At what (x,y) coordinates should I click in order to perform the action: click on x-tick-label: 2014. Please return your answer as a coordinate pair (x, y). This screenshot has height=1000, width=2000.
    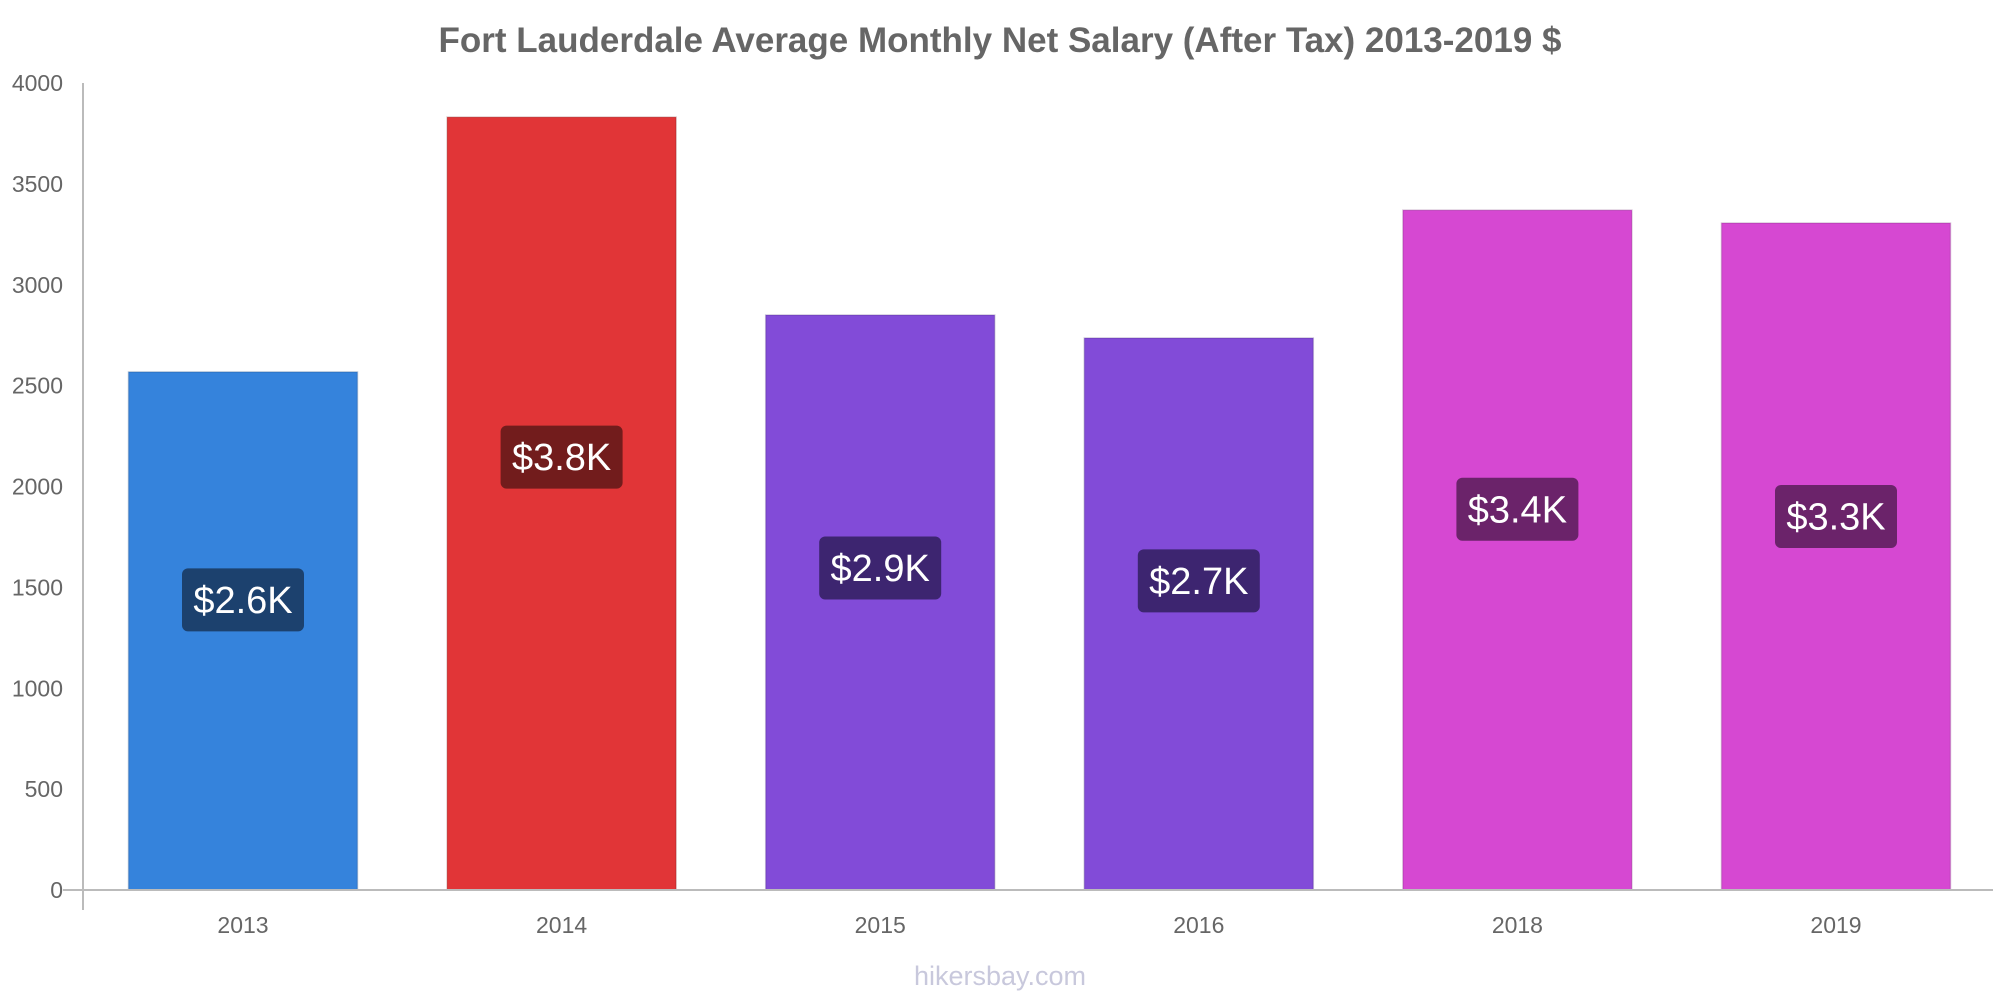
    Looking at the image, I should click on (561, 925).